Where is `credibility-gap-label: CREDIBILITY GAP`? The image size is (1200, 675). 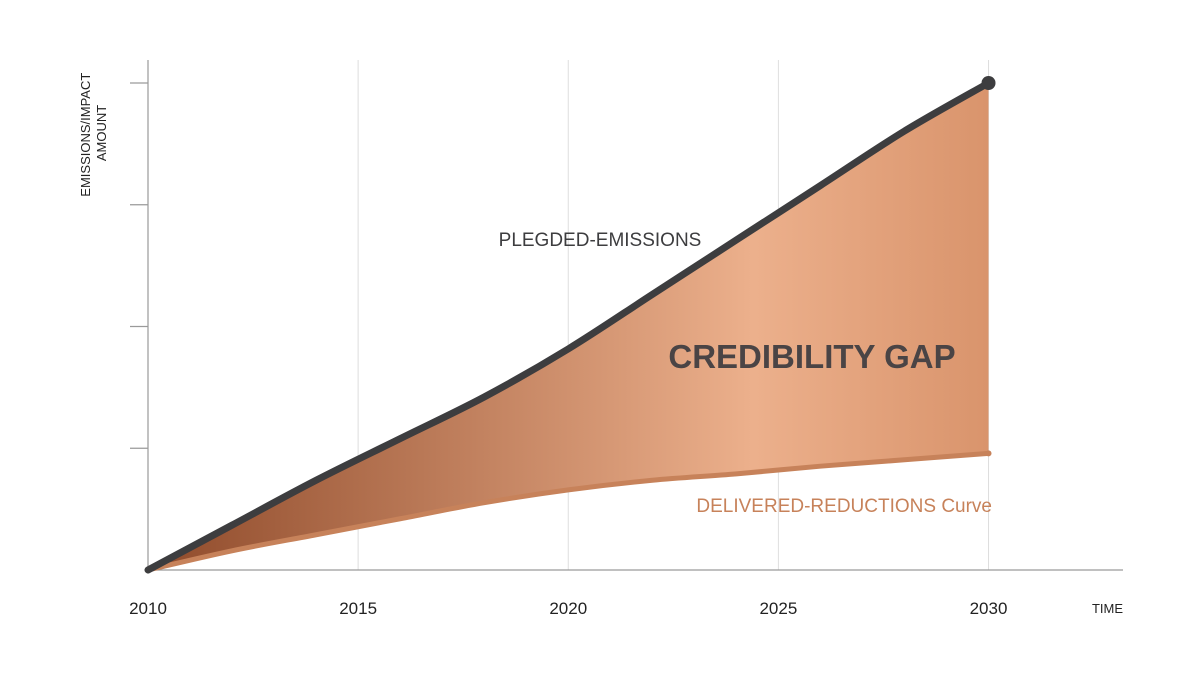
credibility-gap-label: CREDIBILITY GAP is located at coordinates (811, 356).